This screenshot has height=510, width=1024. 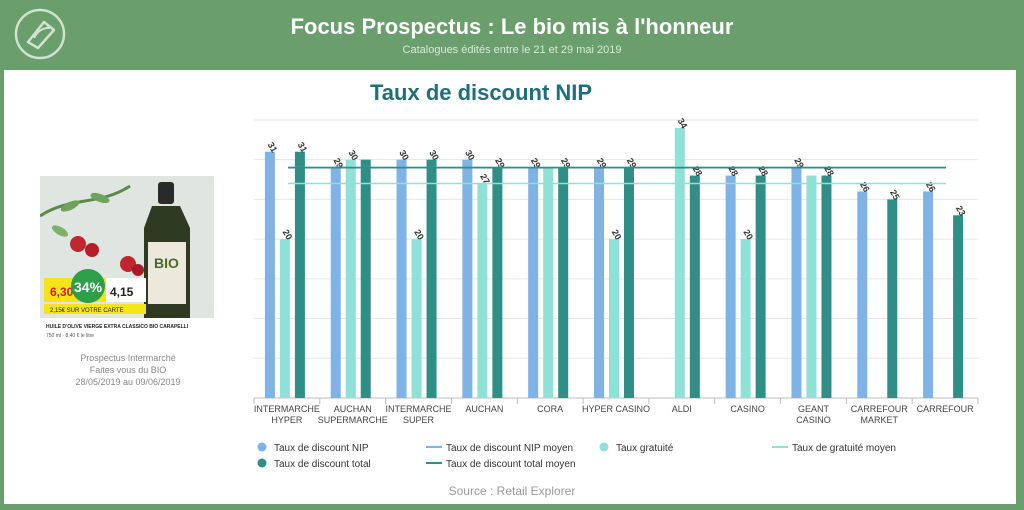 What do you see at coordinates (419, 420) in the screenshot?
I see `x-tick-label: SUPER` at bounding box center [419, 420].